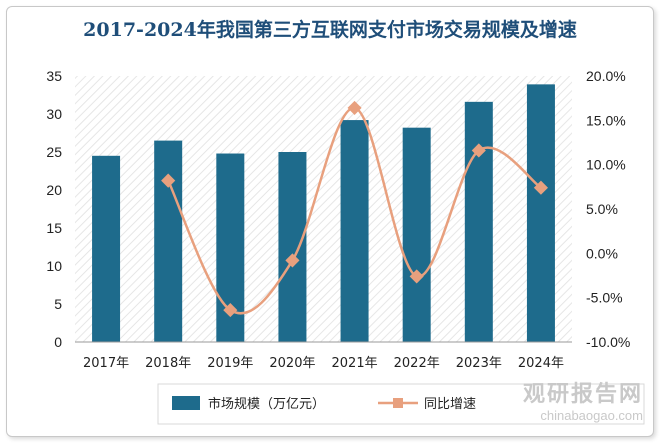  Describe the element at coordinates (604, 298) in the screenshot. I see `right-tick-label: -5.0%` at that location.